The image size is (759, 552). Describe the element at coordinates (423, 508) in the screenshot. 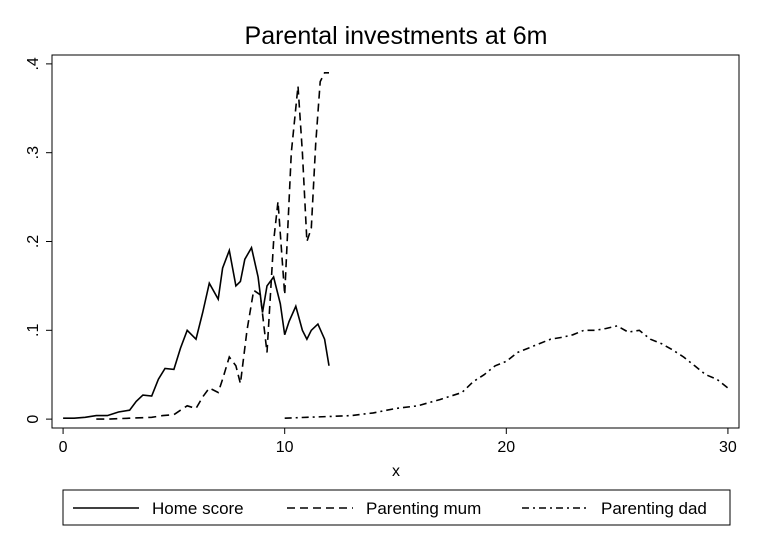

I see `legend-label-1: Parenting mum` at that location.